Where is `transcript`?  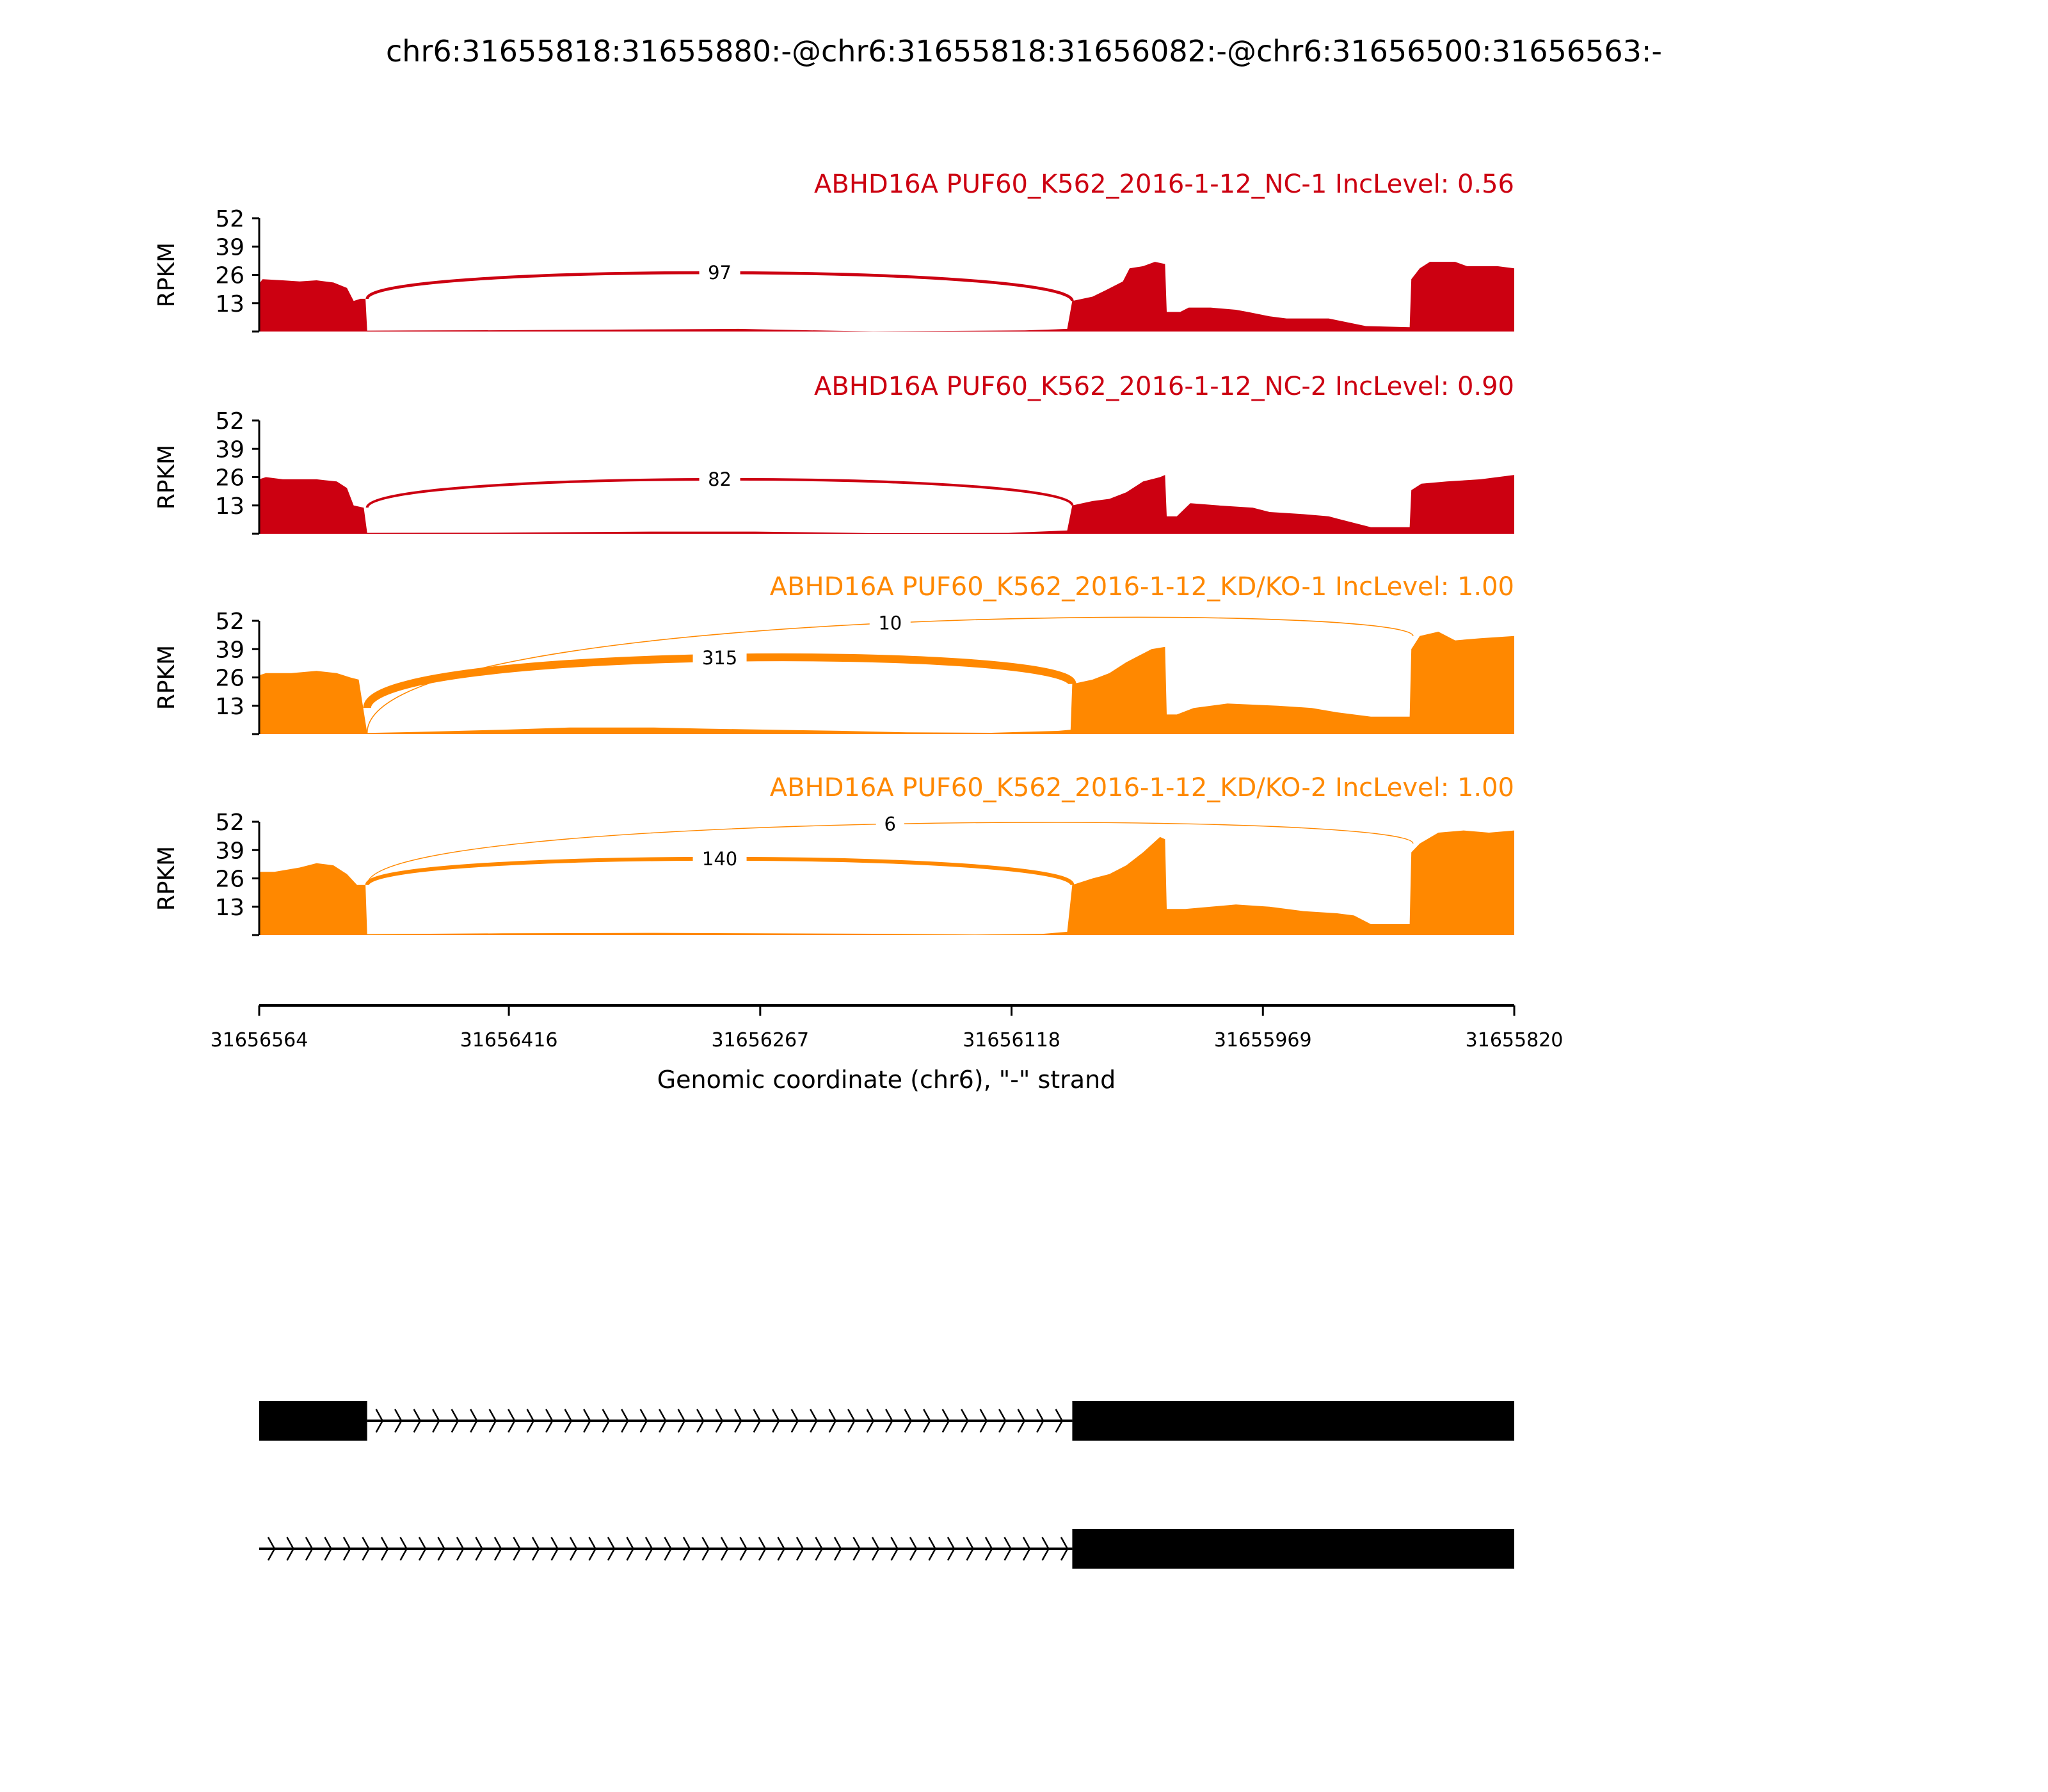
transcript is located at coordinates (886, 1421).